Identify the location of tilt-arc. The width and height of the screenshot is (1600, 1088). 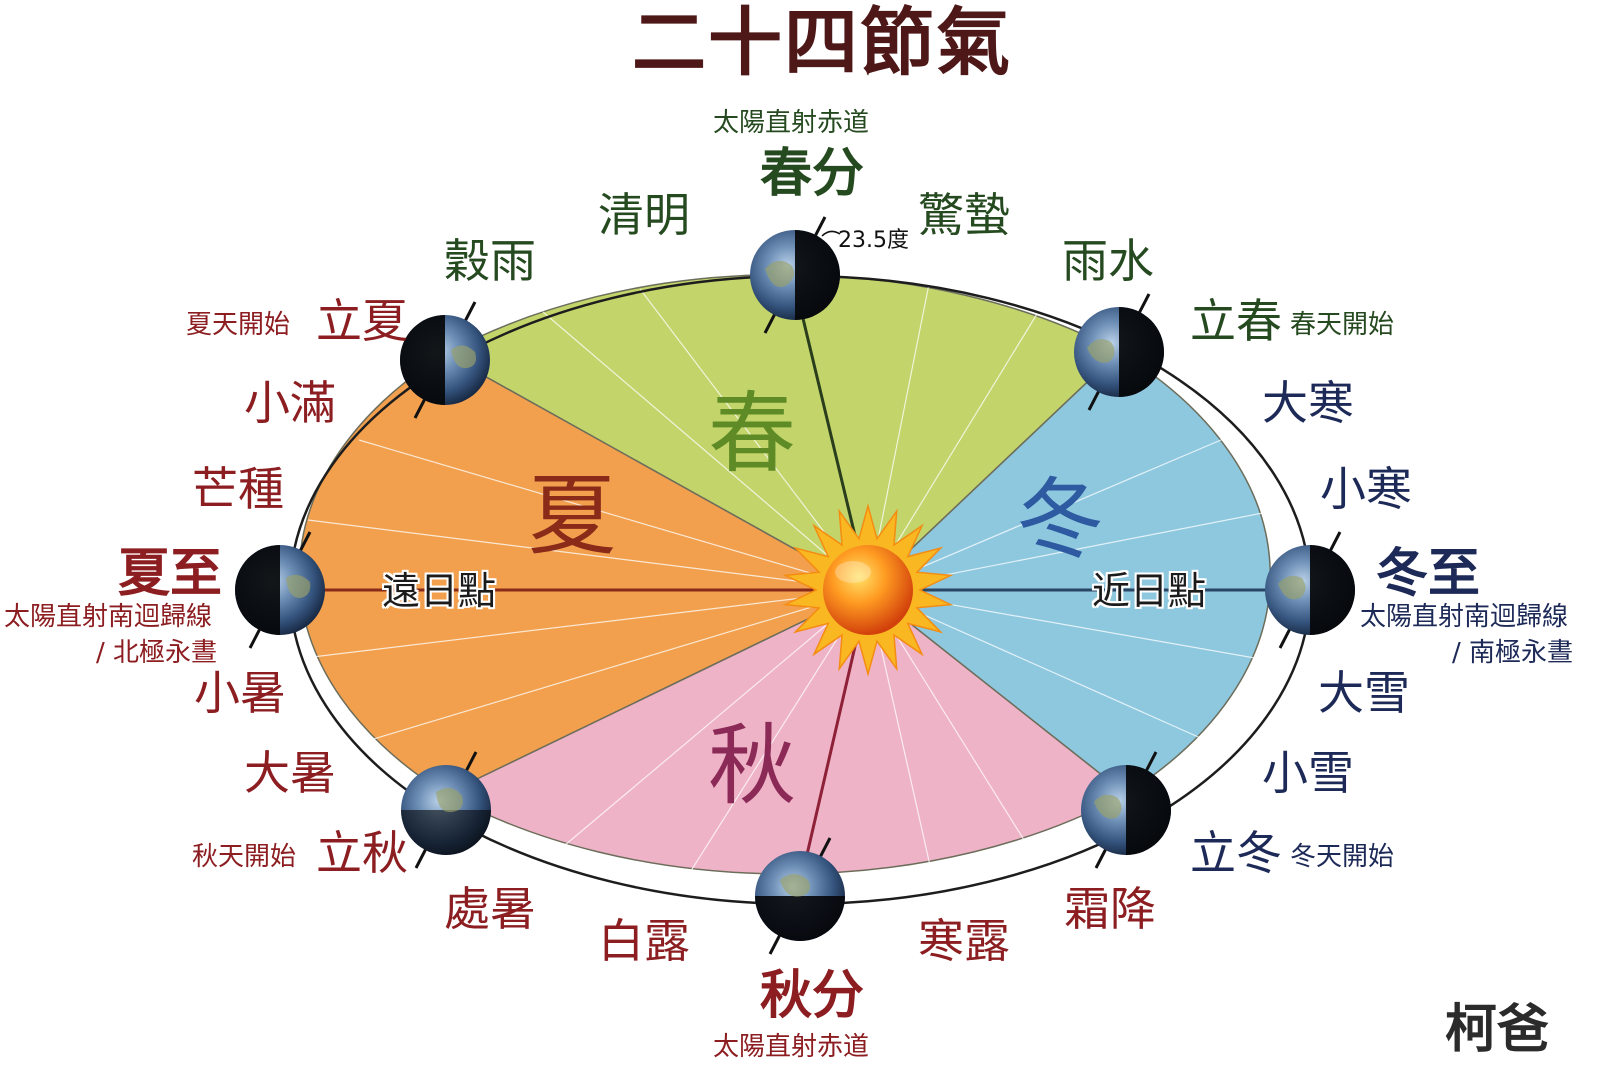
(831, 233).